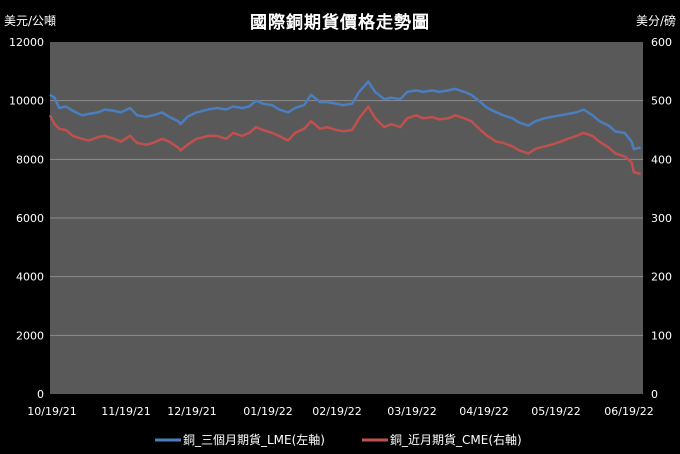 The width and height of the screenshot is (680, 454). What do you see at coordinates (661, 277) in the screenshot?
I see `right-tick-label: 200` at bounding box center [661, 277].